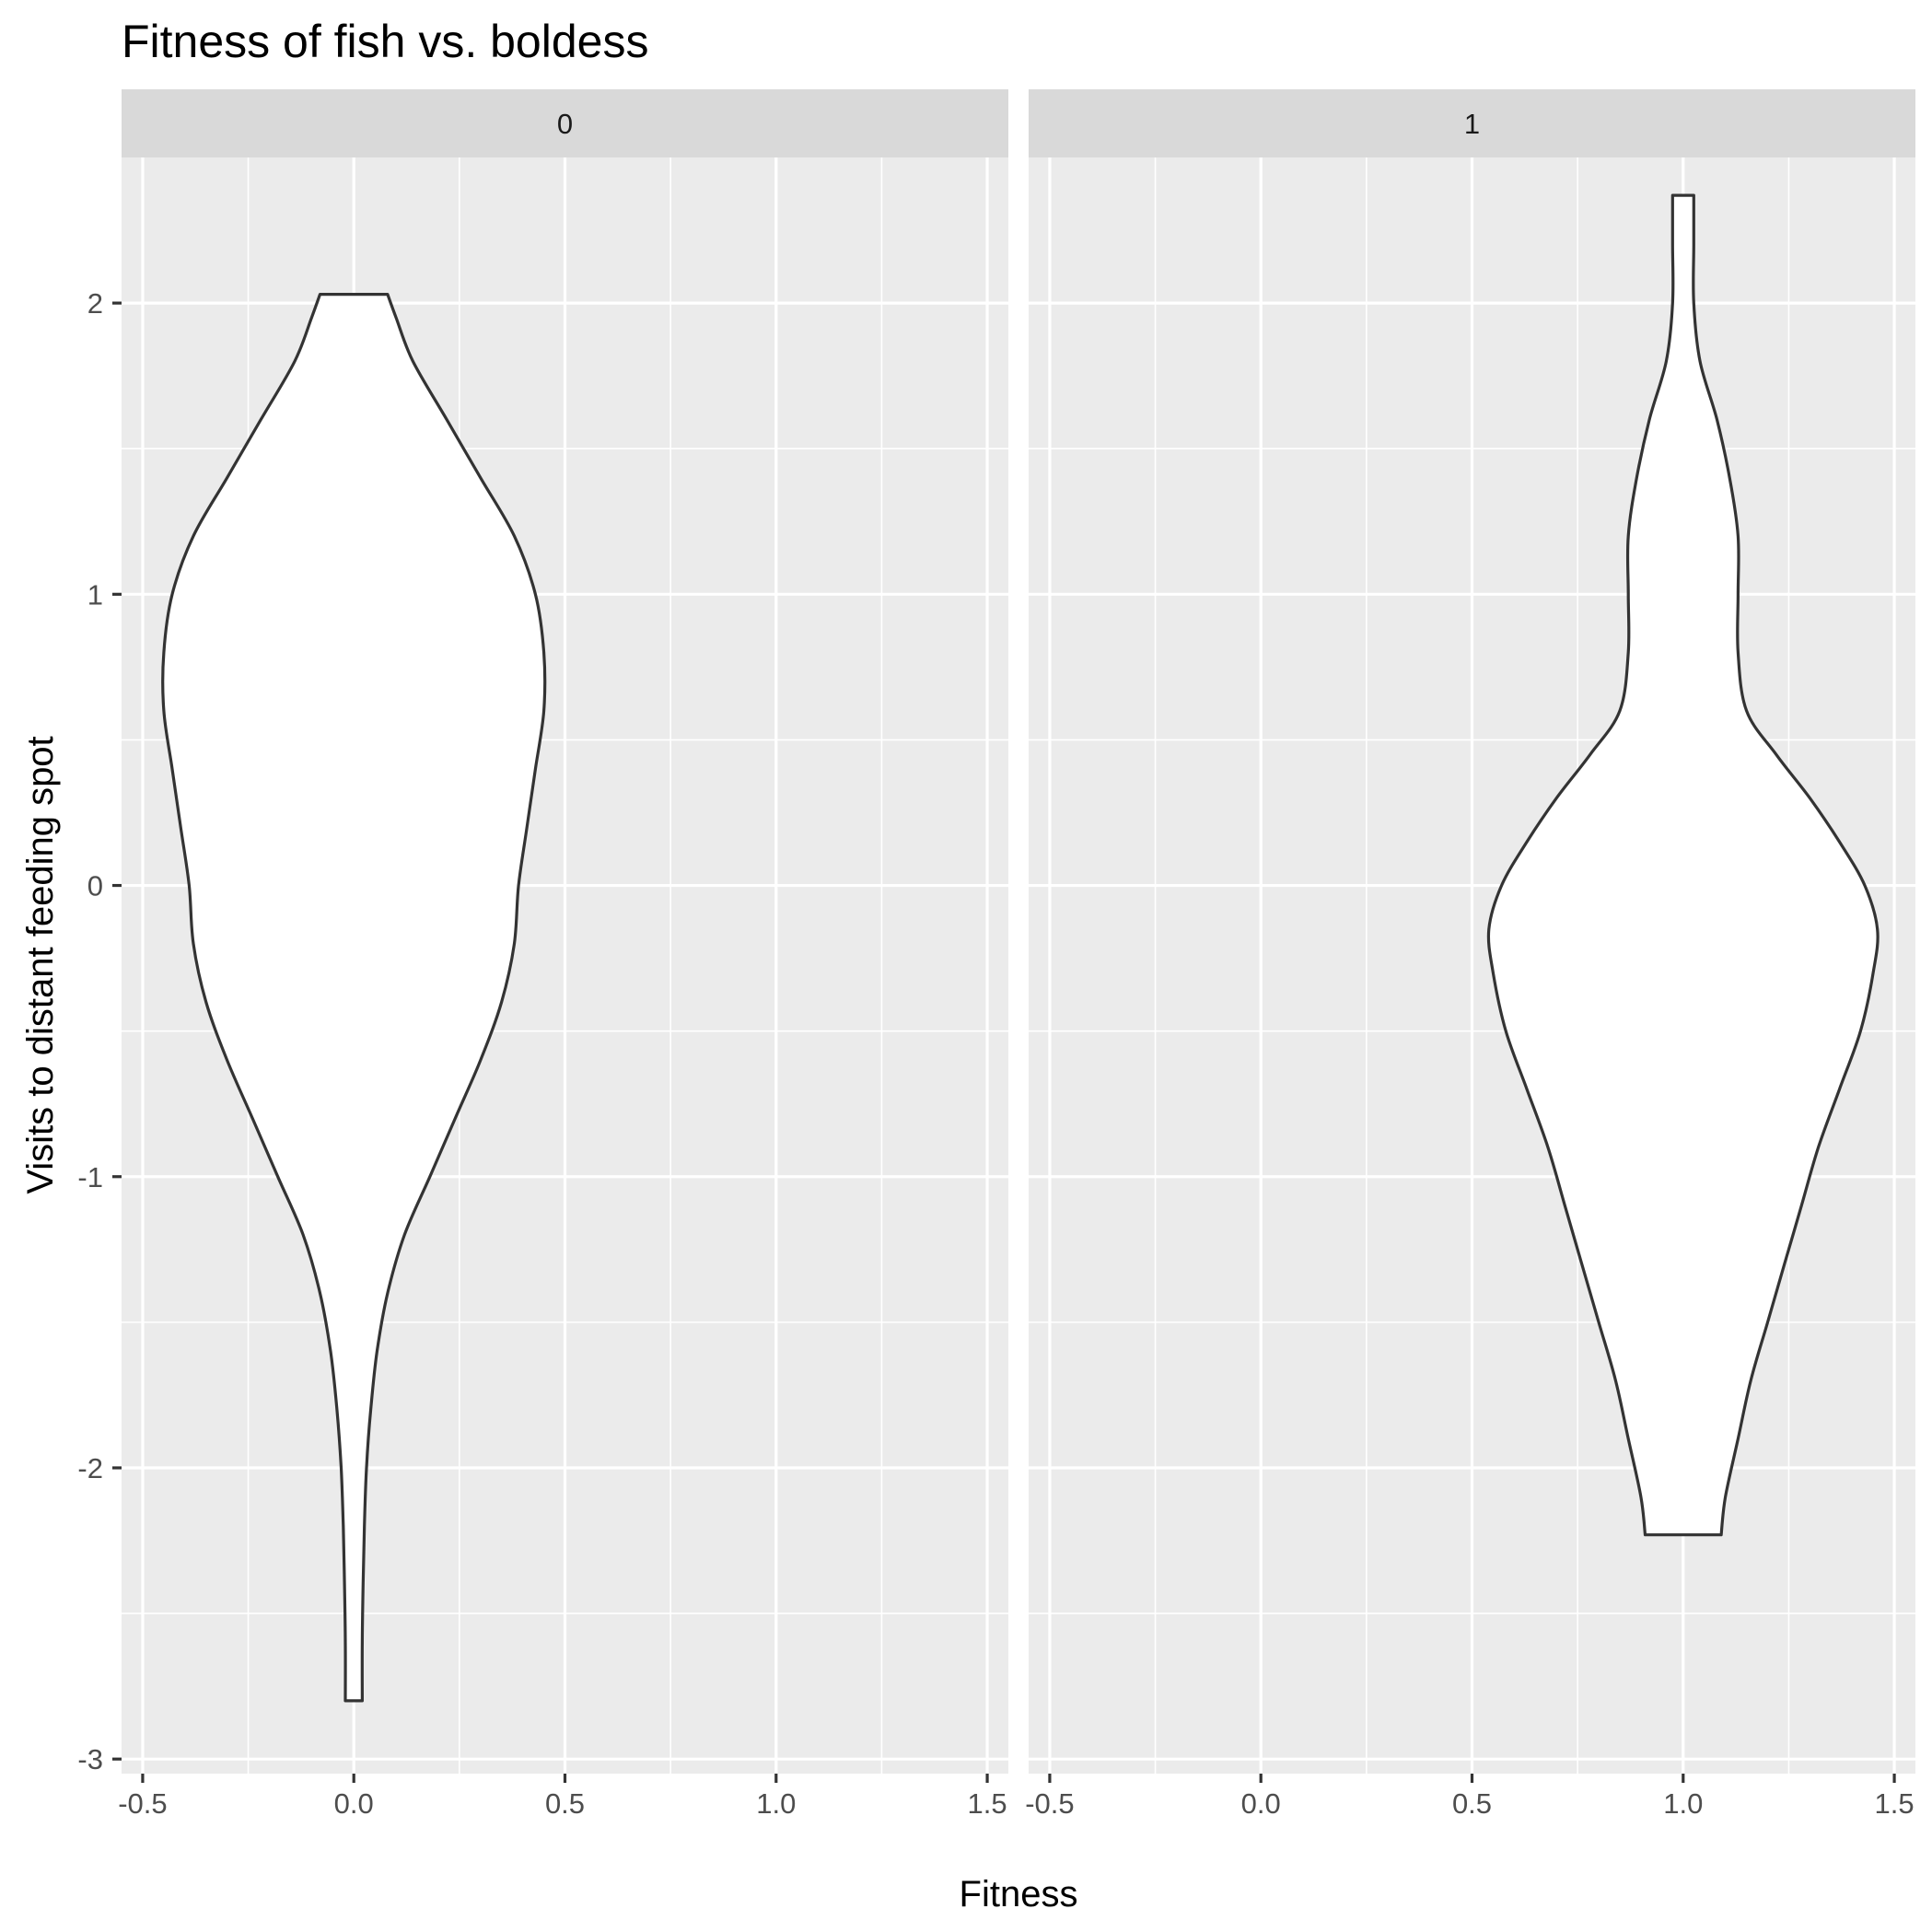 The image size is (1932, 1932). I want to click on facet-strip-label-1: 1, so click(1472, 124).